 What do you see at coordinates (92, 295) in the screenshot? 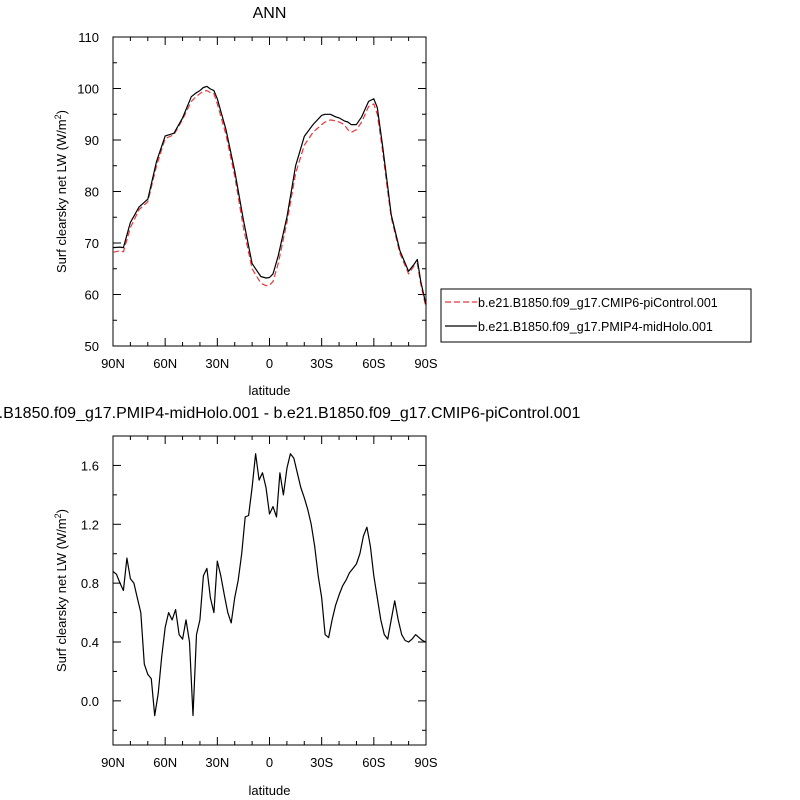
I see `y-tick-label: 60` at bounding box center [92, 295].